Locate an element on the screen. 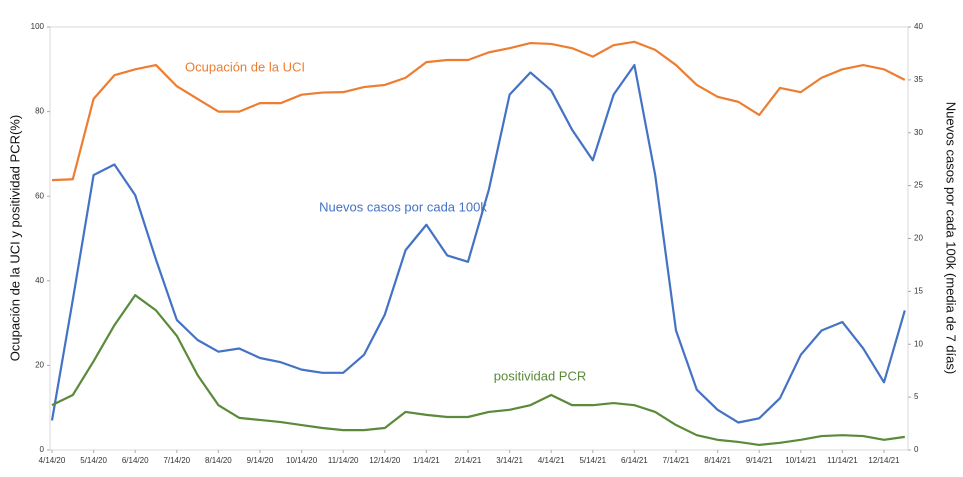 This screenshot has height=477, width=963. x-tick-label: 12/14/20 is located at coordinates (385, 460).